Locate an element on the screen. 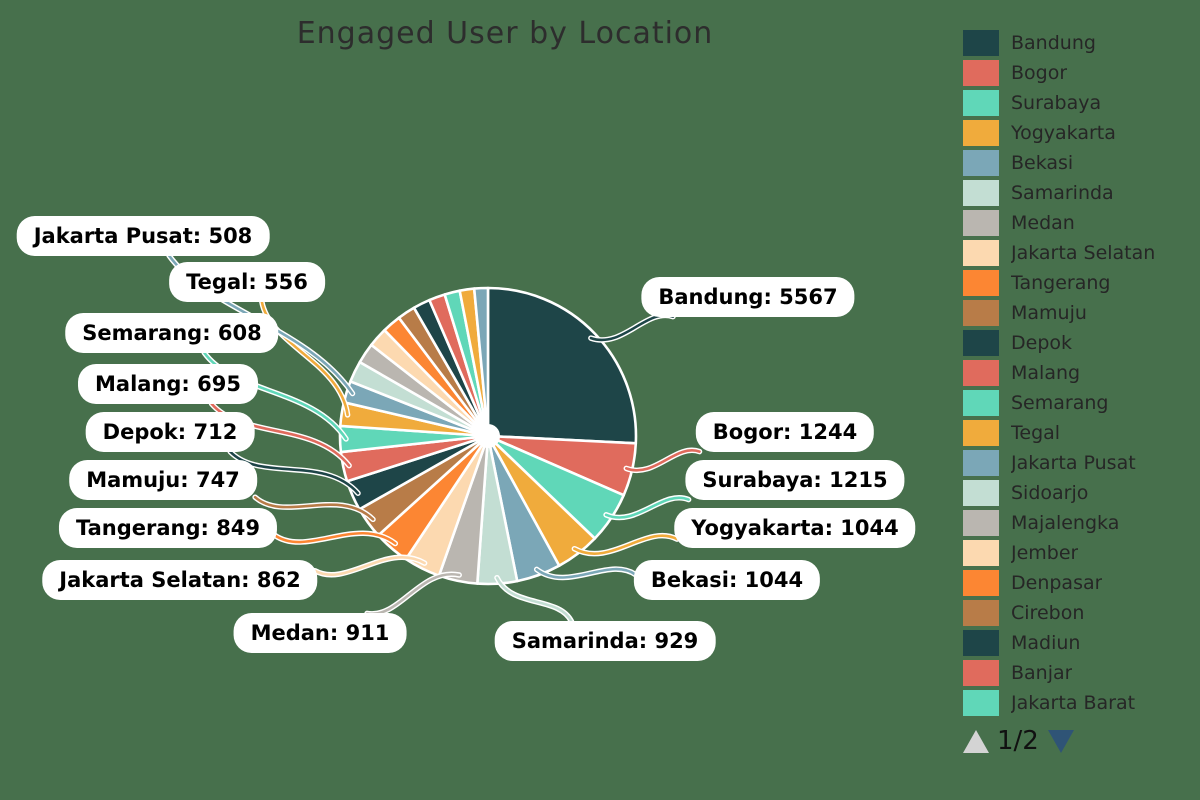 The width and height of the screenshot is (1200, 800). leader-line-tangerang is located at coordinates (335, 538).